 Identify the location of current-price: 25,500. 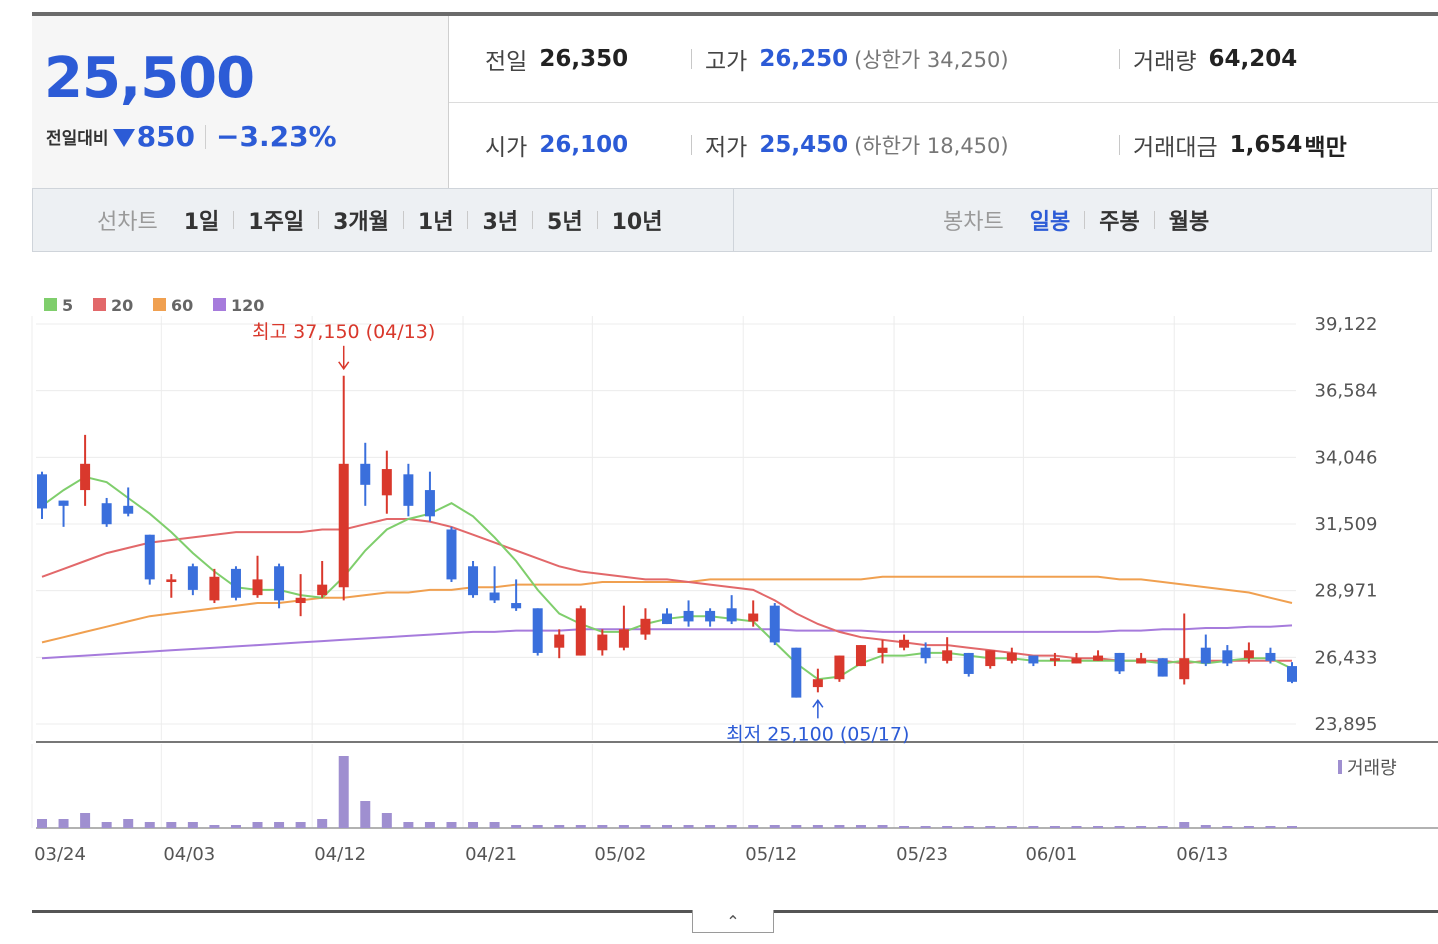
(149, 78).